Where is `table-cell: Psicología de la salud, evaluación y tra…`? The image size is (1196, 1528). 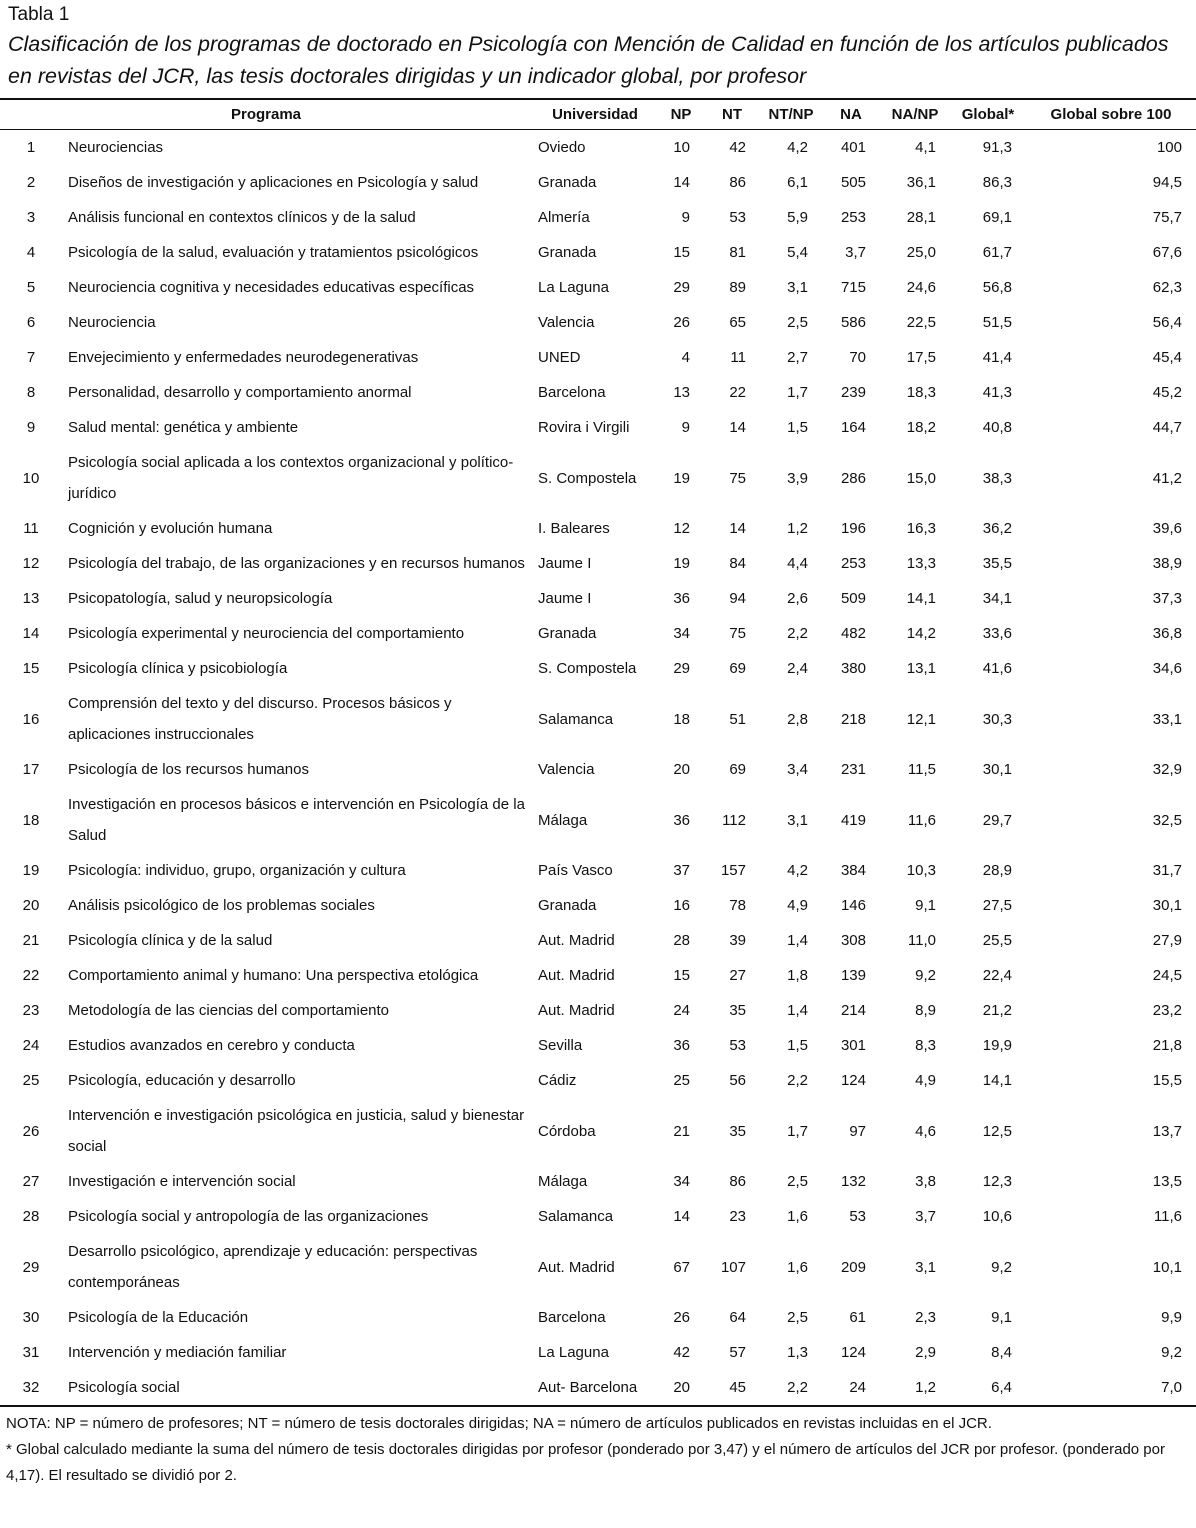 table-cell: Psicología de la salud, evaluación y tra… is located at coordinates (273, 252).